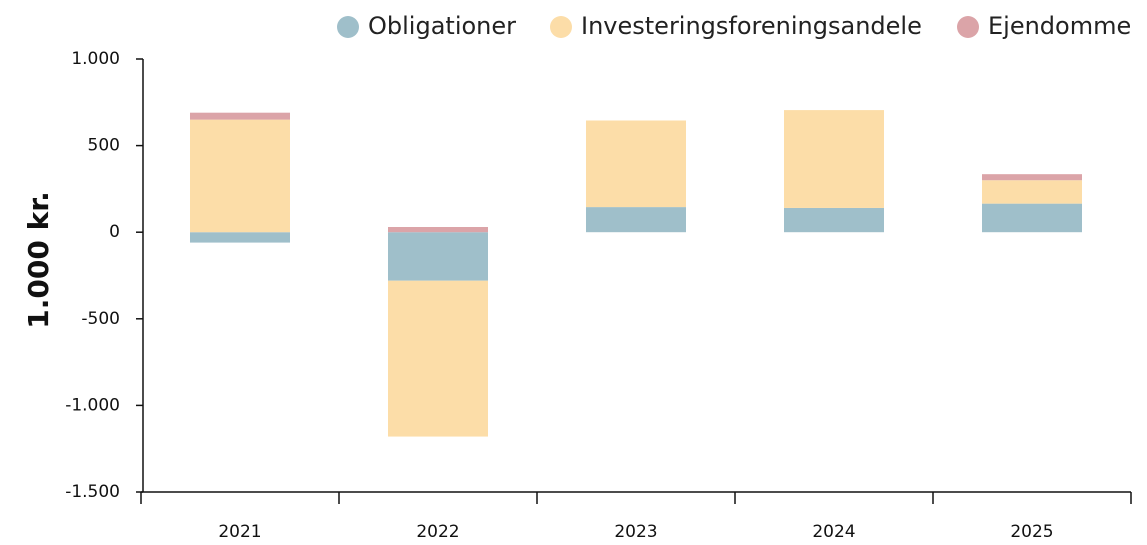 This screenshot has width=1147, height=545. I want to click on y-tick-label: -1.000, so click(92, 405).